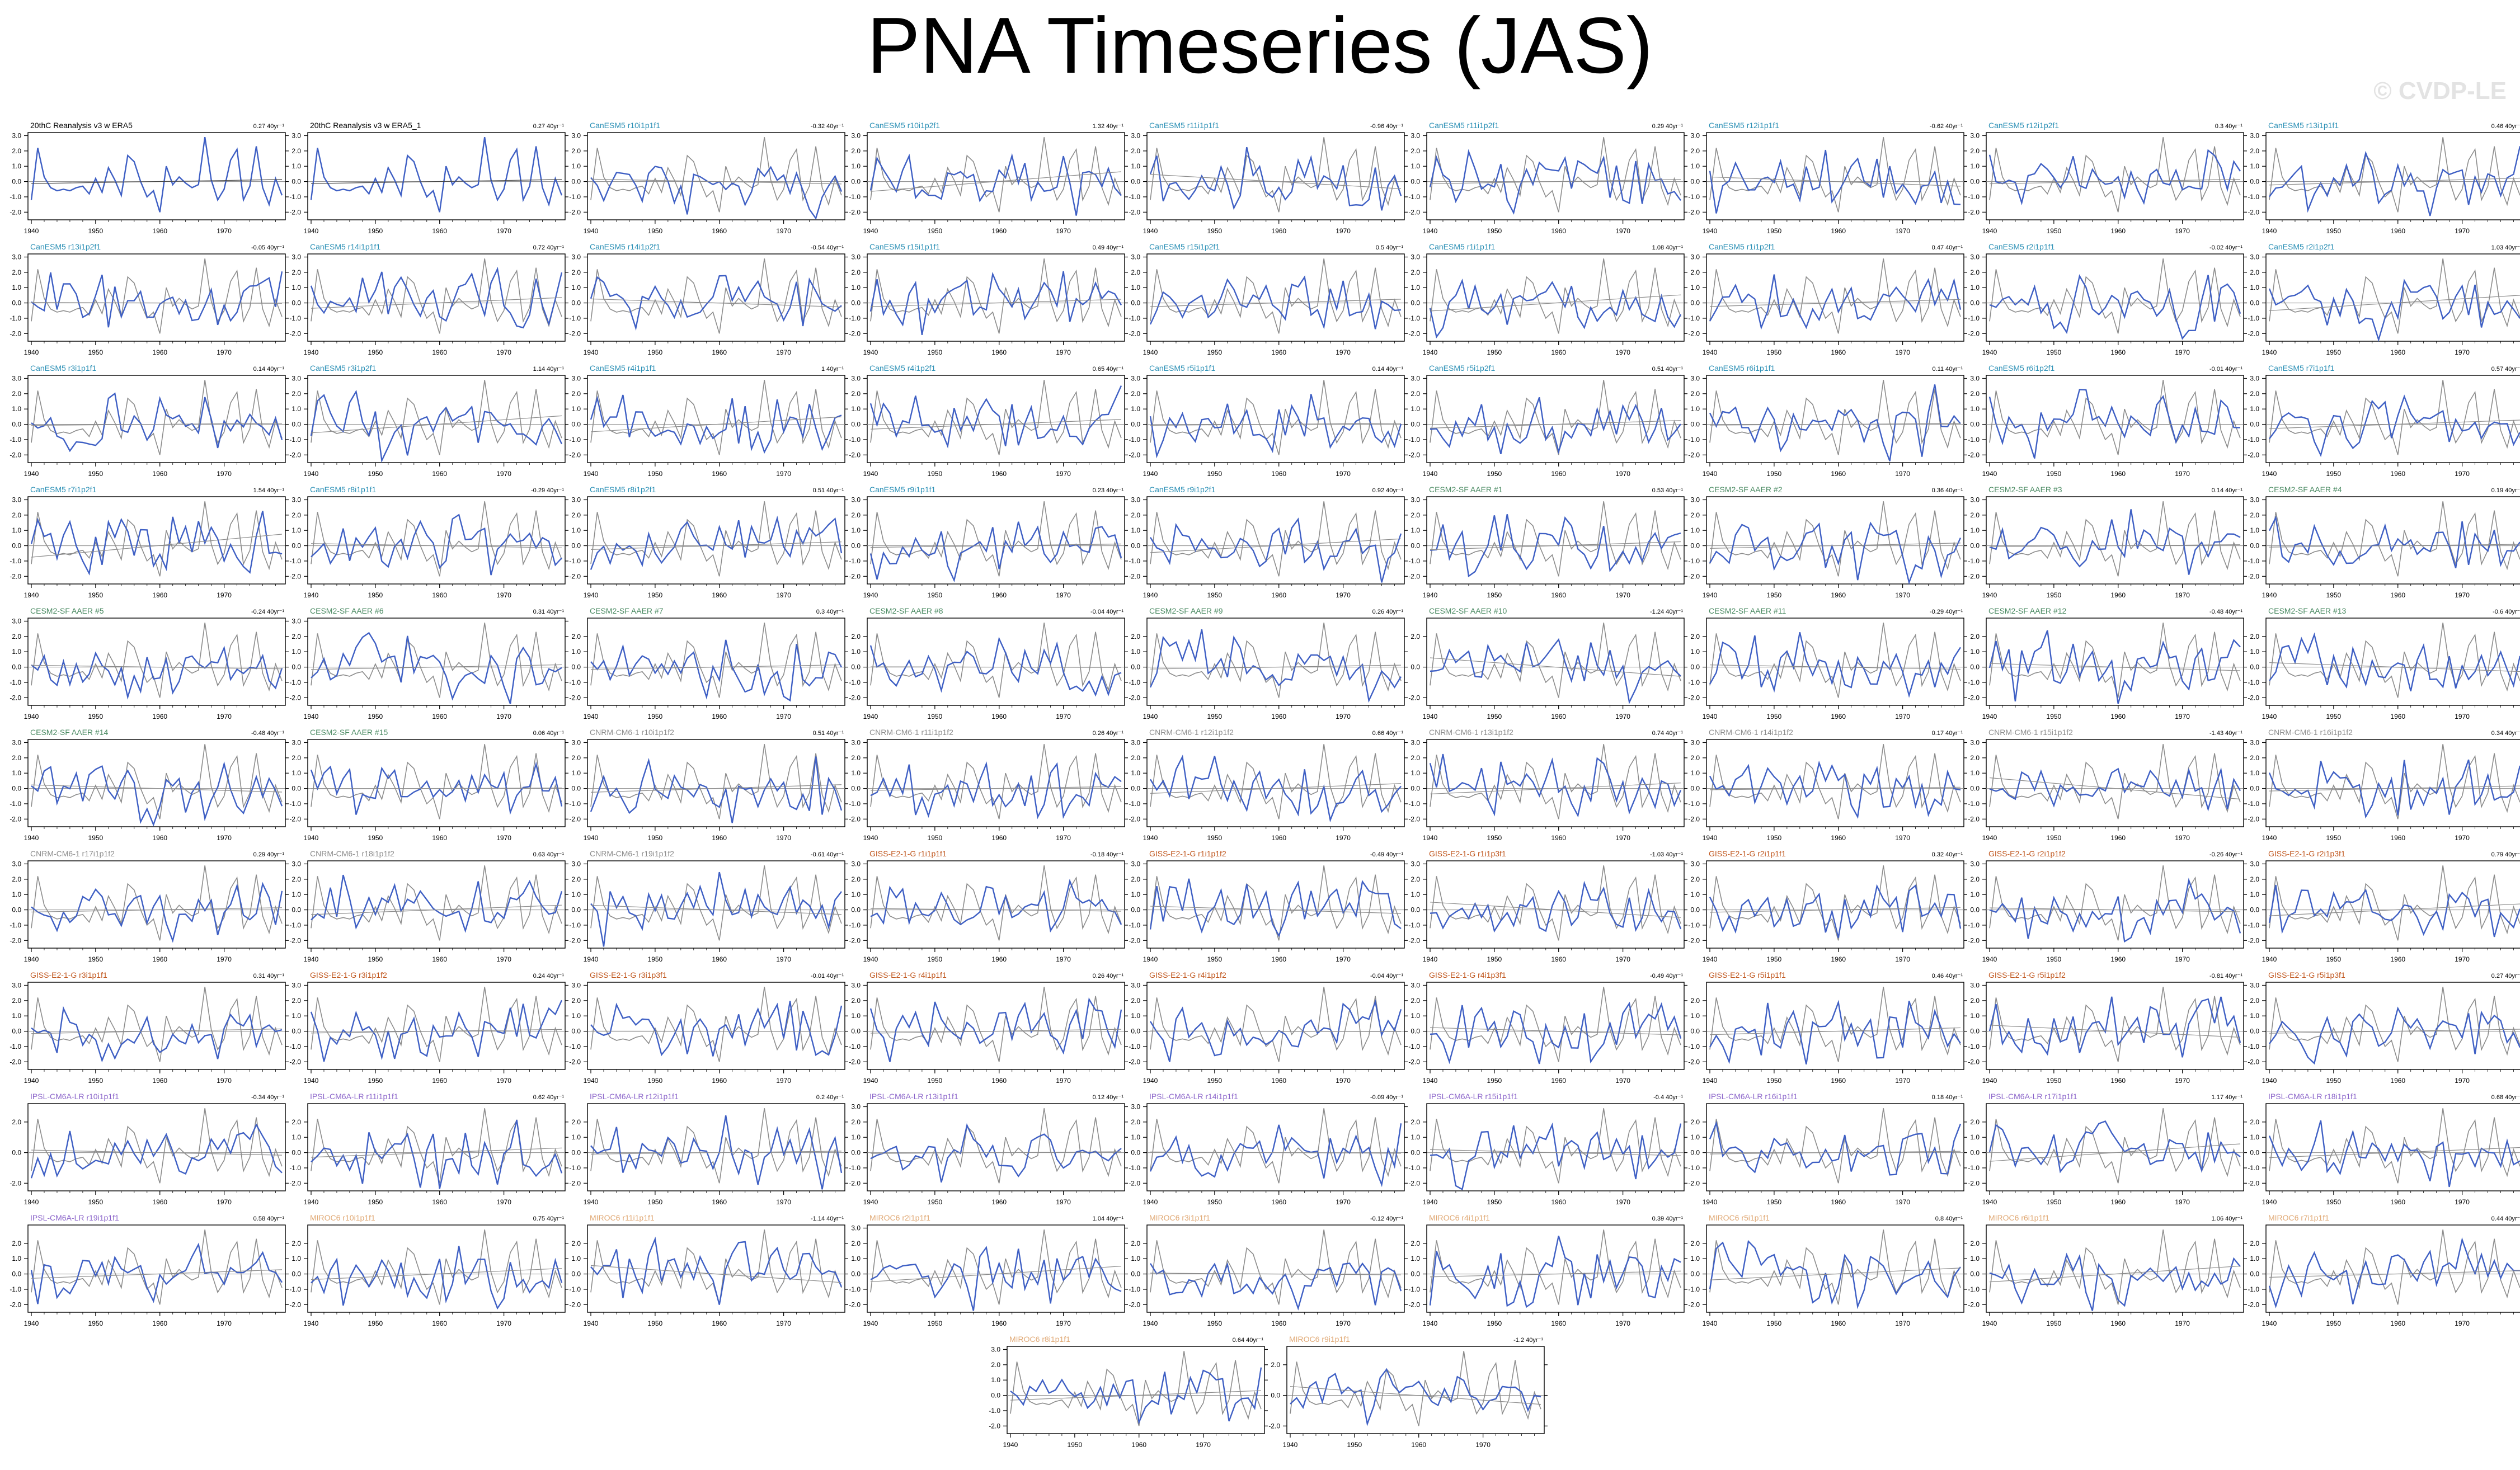 The image size is (2520, 1470). Describe the element at coordinates (74, 1096) in the screenshot. I see `panel-title: IPSL-CM6A-LR r10i1p1f1` at that location.